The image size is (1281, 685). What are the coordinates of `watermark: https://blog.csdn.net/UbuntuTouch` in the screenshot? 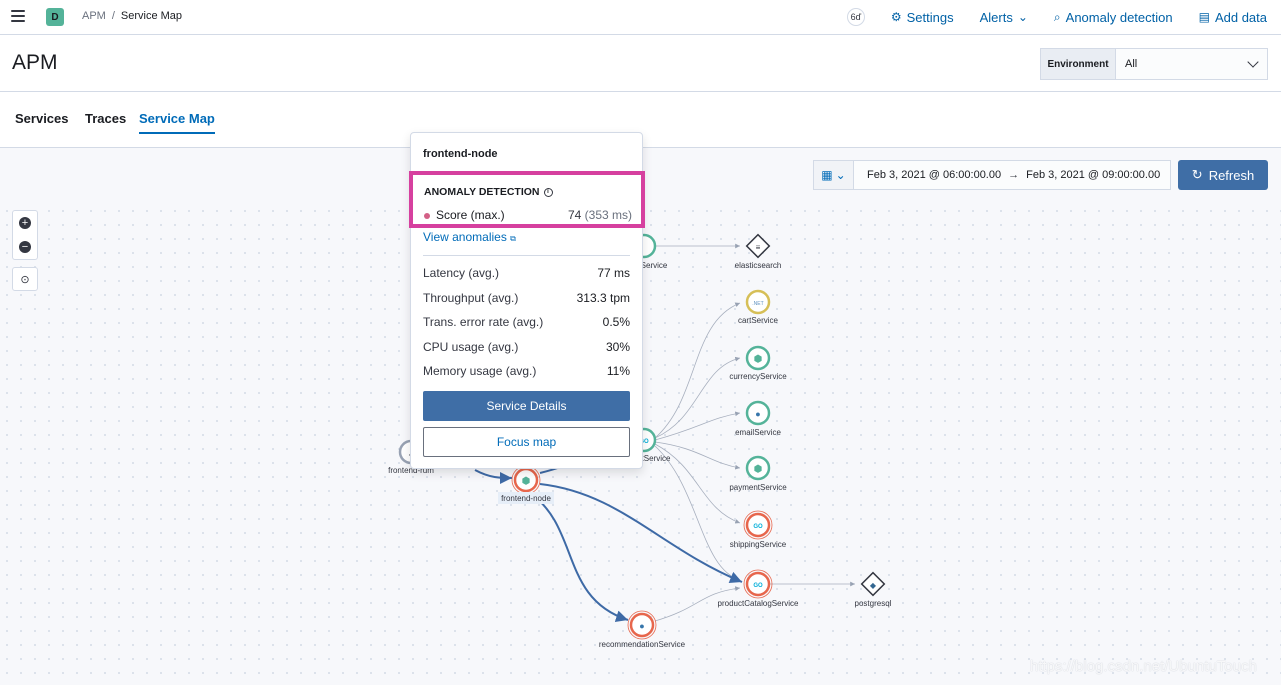 It's located at (1143, 666).